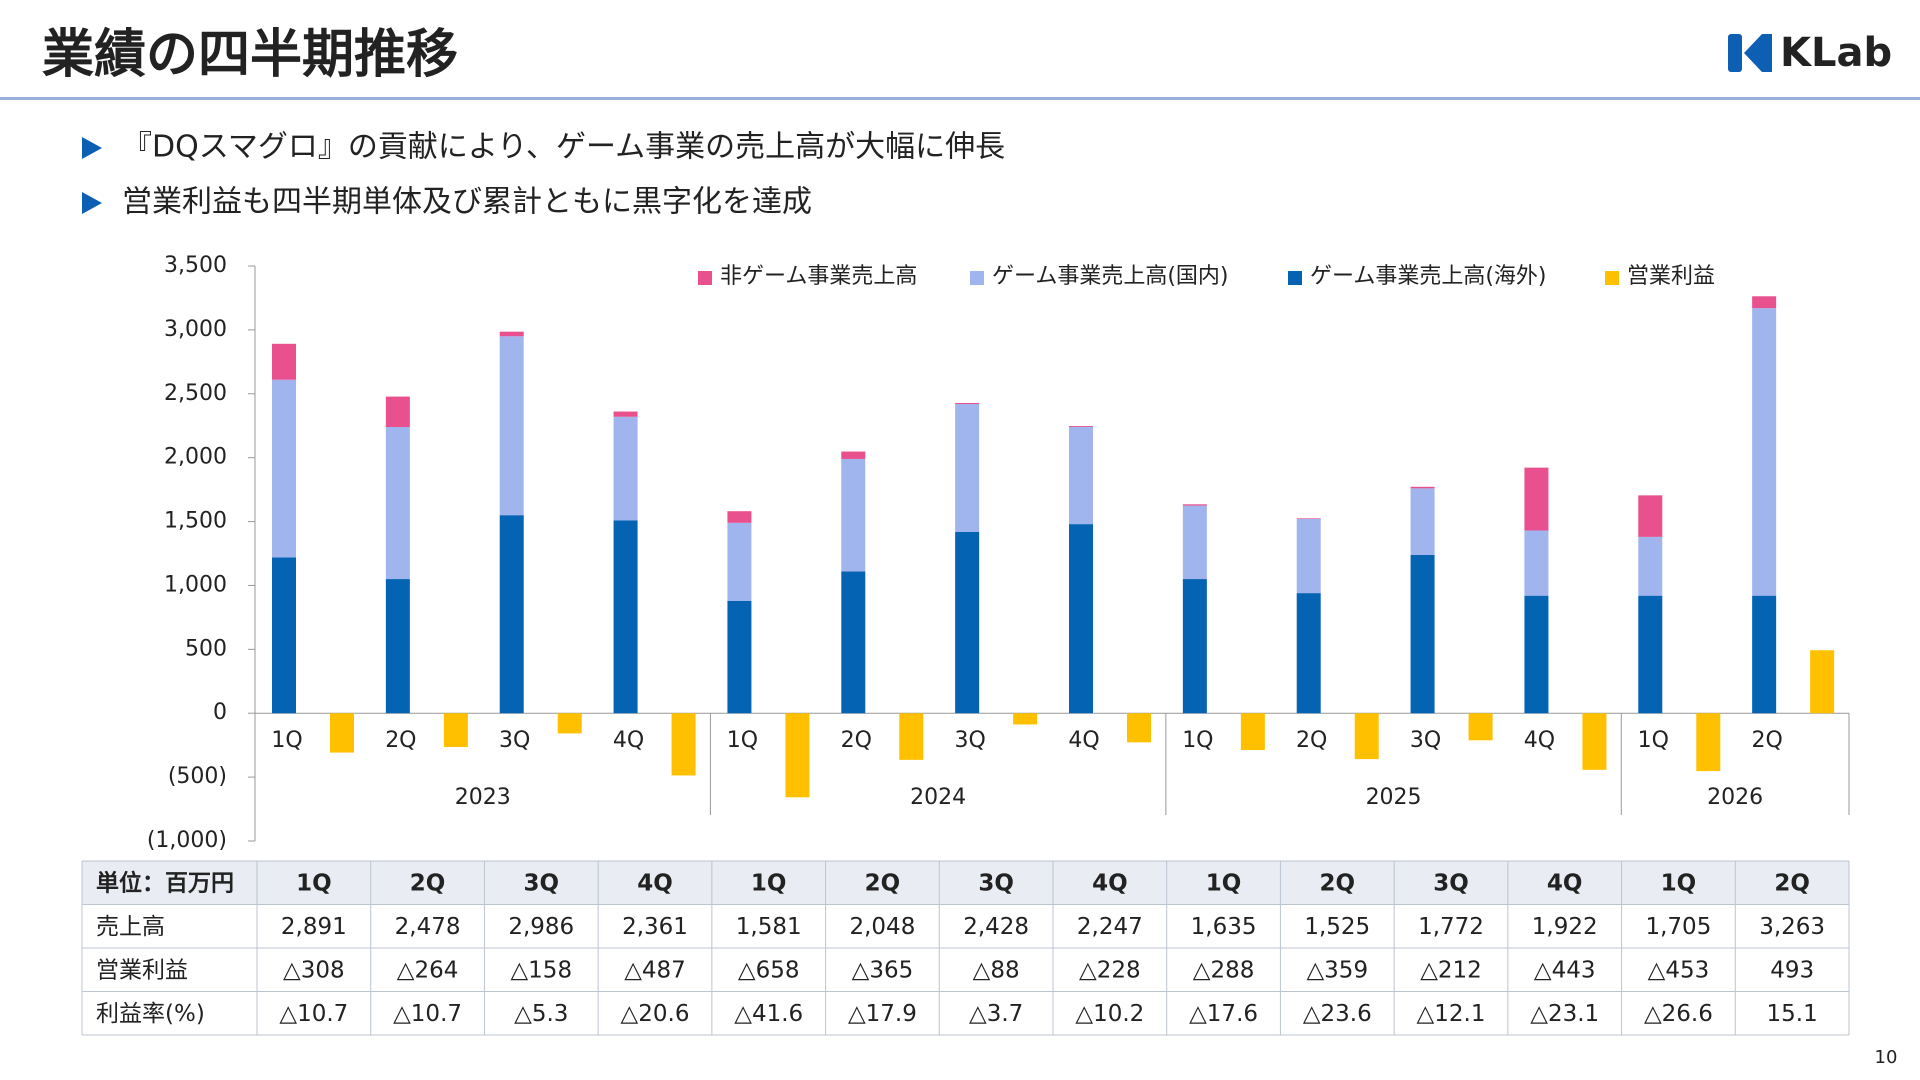 This screenshot has height=1080, width=1920. Describe the element at coordinates (541, 970) in the screenshot. I see `table-cell: △158` at that location.